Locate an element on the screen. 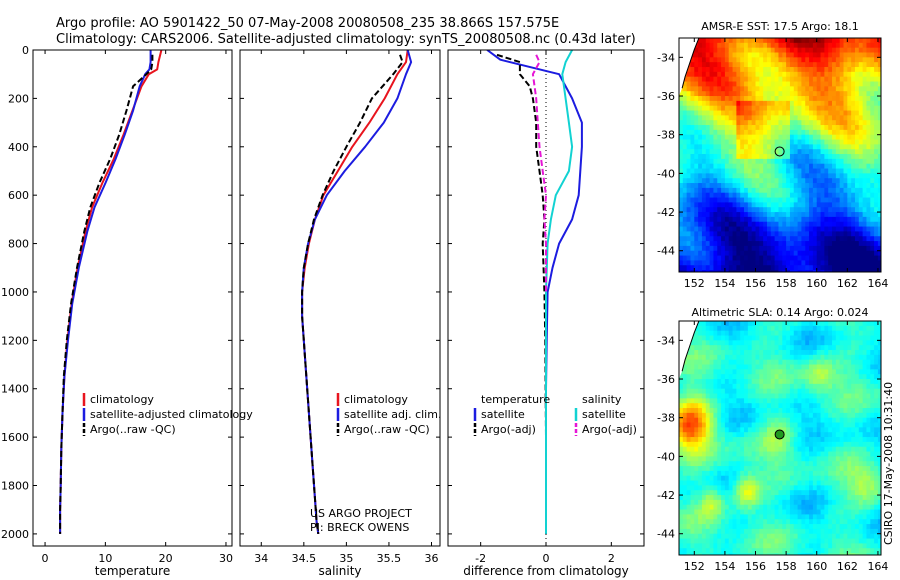 This screenshot has width=900, height=580. y-tick-label: 2000 is located at coordinates (15, 534).